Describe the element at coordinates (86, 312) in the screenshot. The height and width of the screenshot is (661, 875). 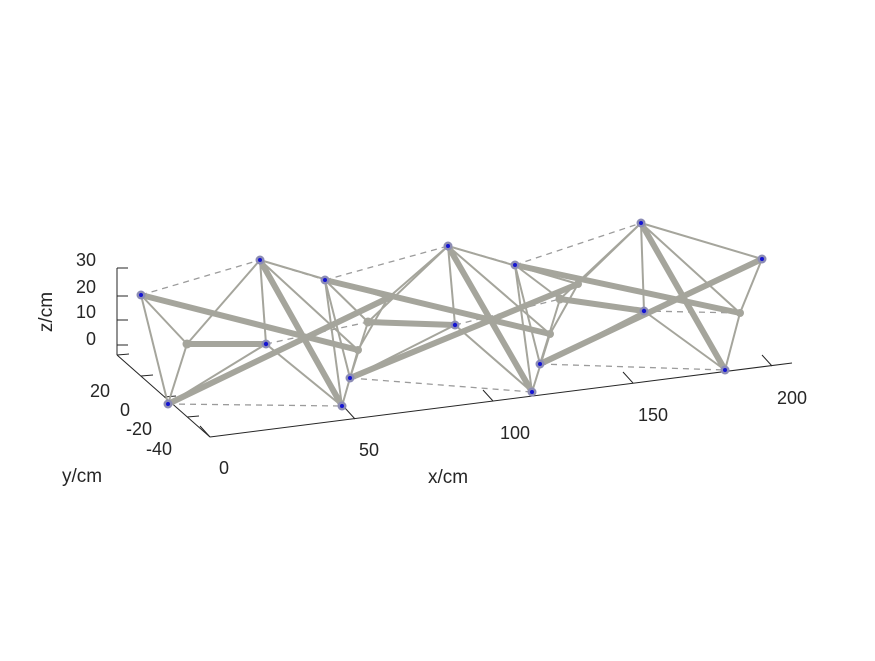
I see `z-tick-label: 10` at that location.